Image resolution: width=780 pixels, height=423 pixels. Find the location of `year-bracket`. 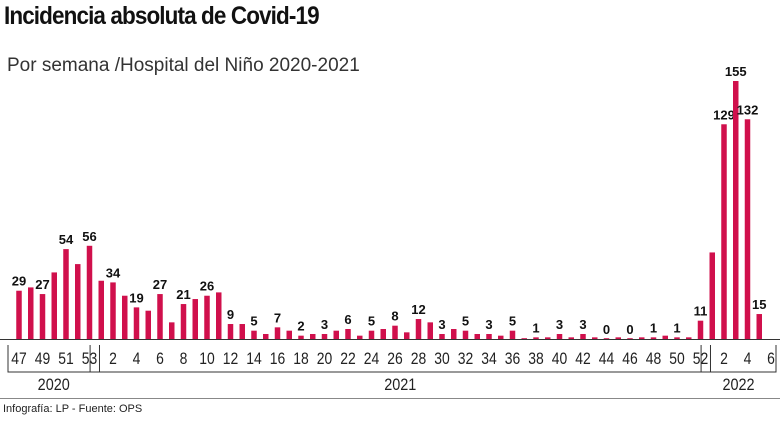

year-bracket is located at coordinates (53, 359).